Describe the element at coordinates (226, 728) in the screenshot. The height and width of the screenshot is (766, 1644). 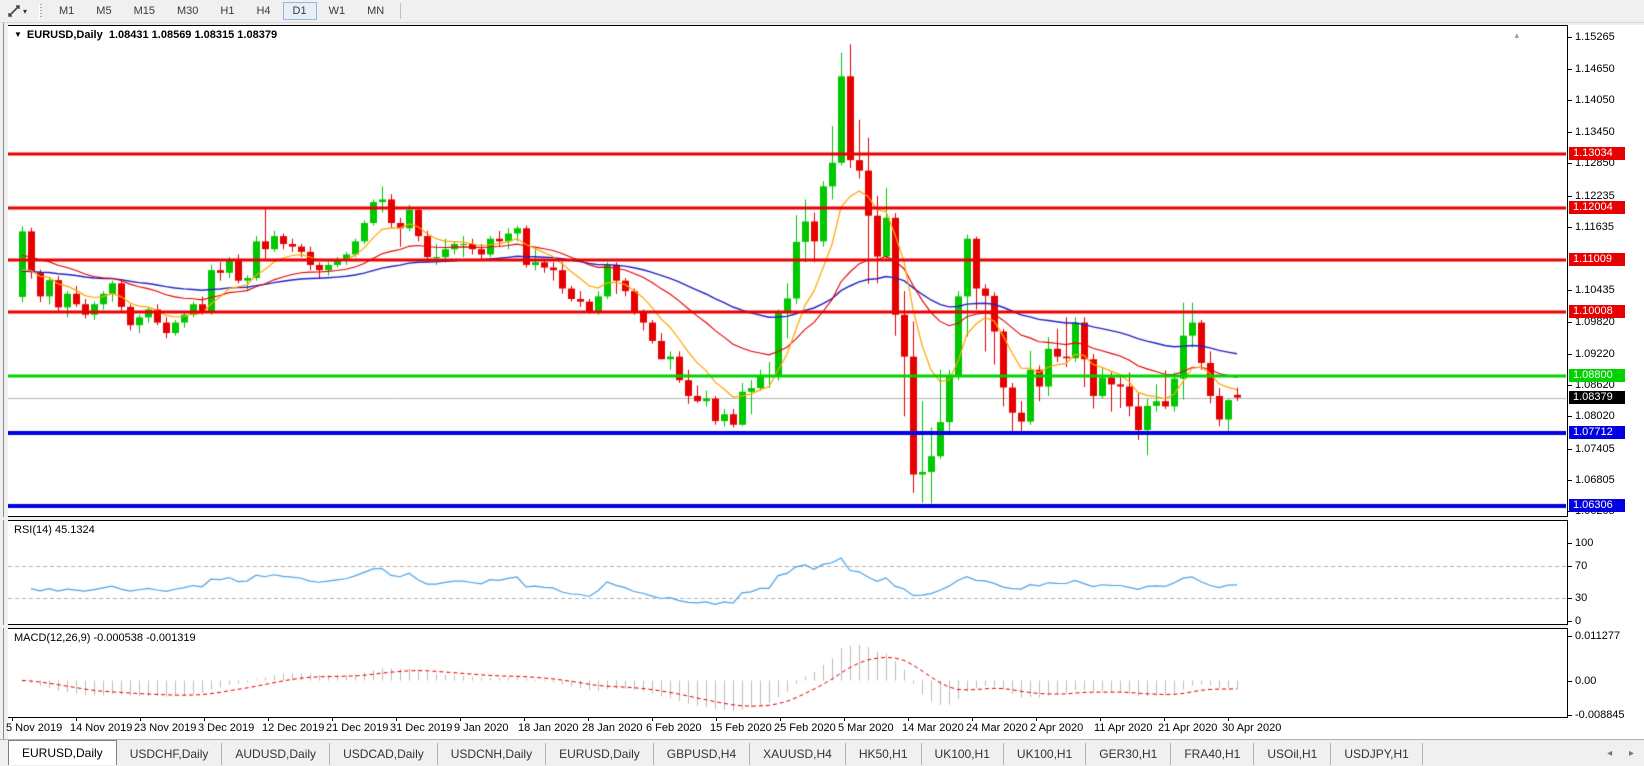
I see `date-tick-label: 3 Dec 2019` at that location.